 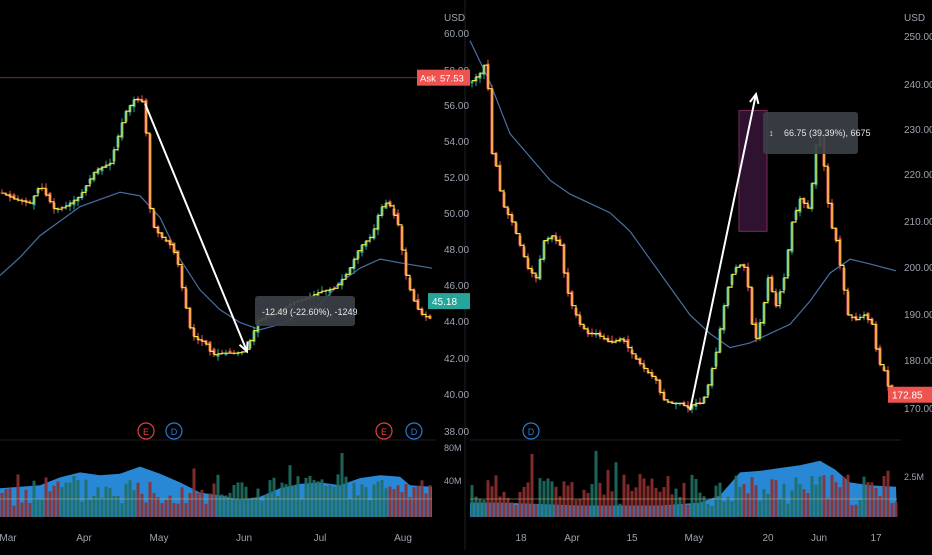 What do you see at coordinates (771, 133) in the screenshot?
I see `measure-range-icon: ↕` at bounding box center [771, 133].